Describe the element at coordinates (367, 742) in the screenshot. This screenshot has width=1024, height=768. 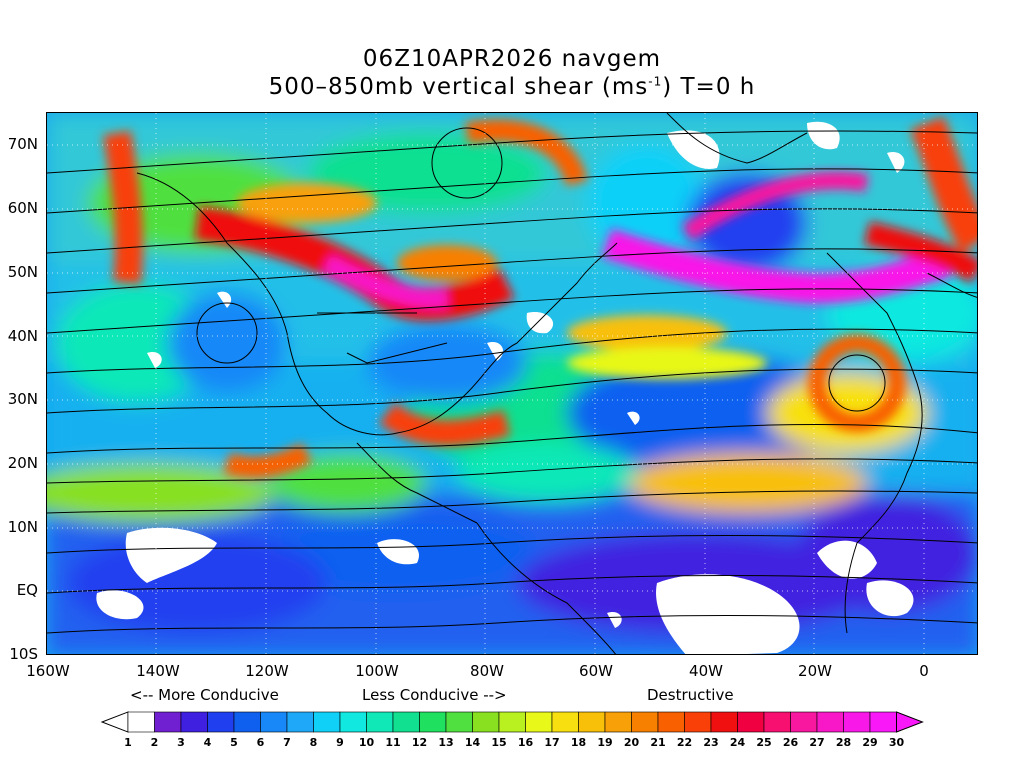
I see `colorbar-tick-label: 10` at that location.